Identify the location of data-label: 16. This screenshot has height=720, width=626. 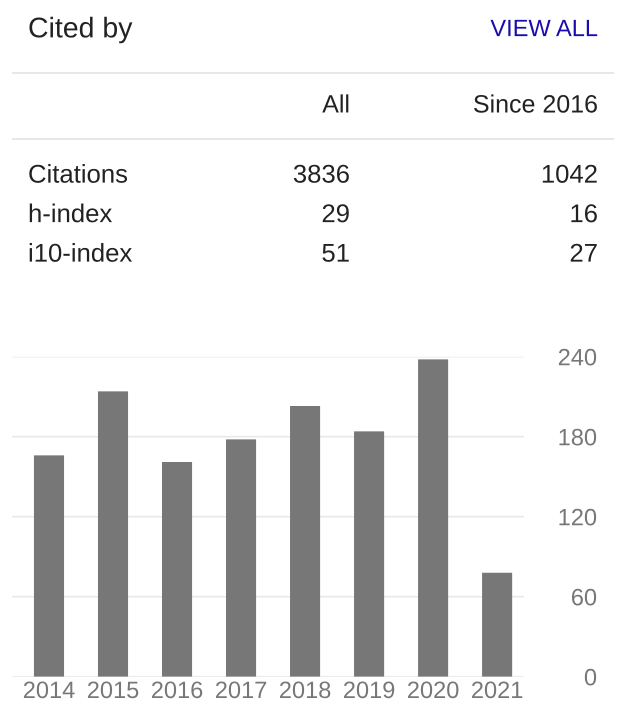
(584, 213).